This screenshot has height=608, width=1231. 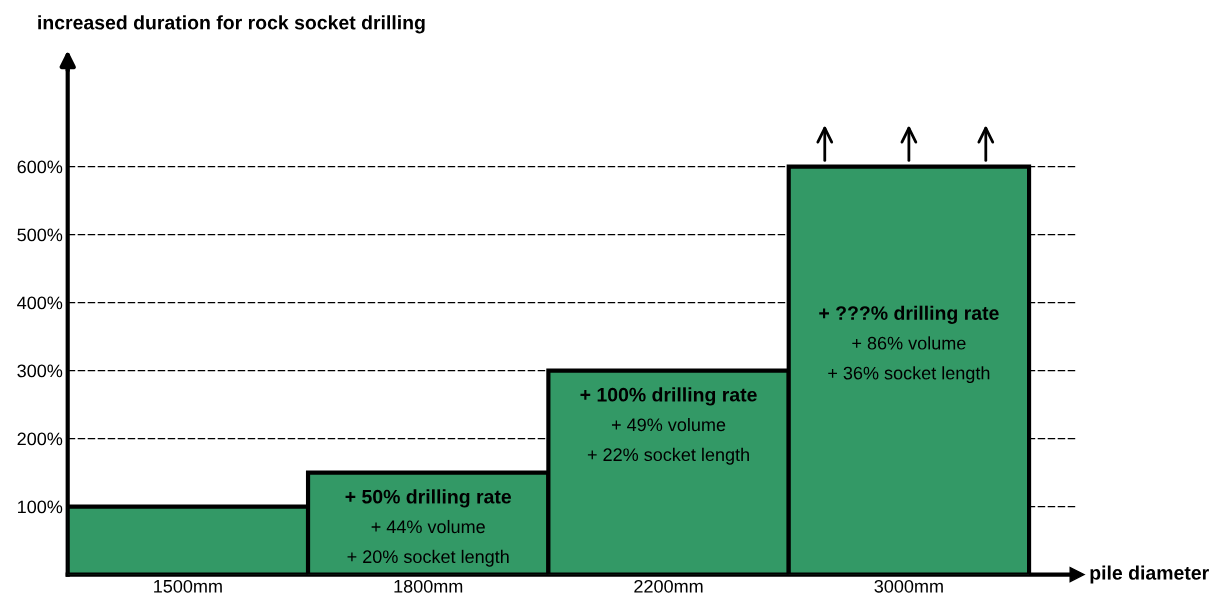 What do you see at coordinates (428, 498) in the screenshot?
I see `annotation: + 50% drilling rate` at bounding box center [428, 498].